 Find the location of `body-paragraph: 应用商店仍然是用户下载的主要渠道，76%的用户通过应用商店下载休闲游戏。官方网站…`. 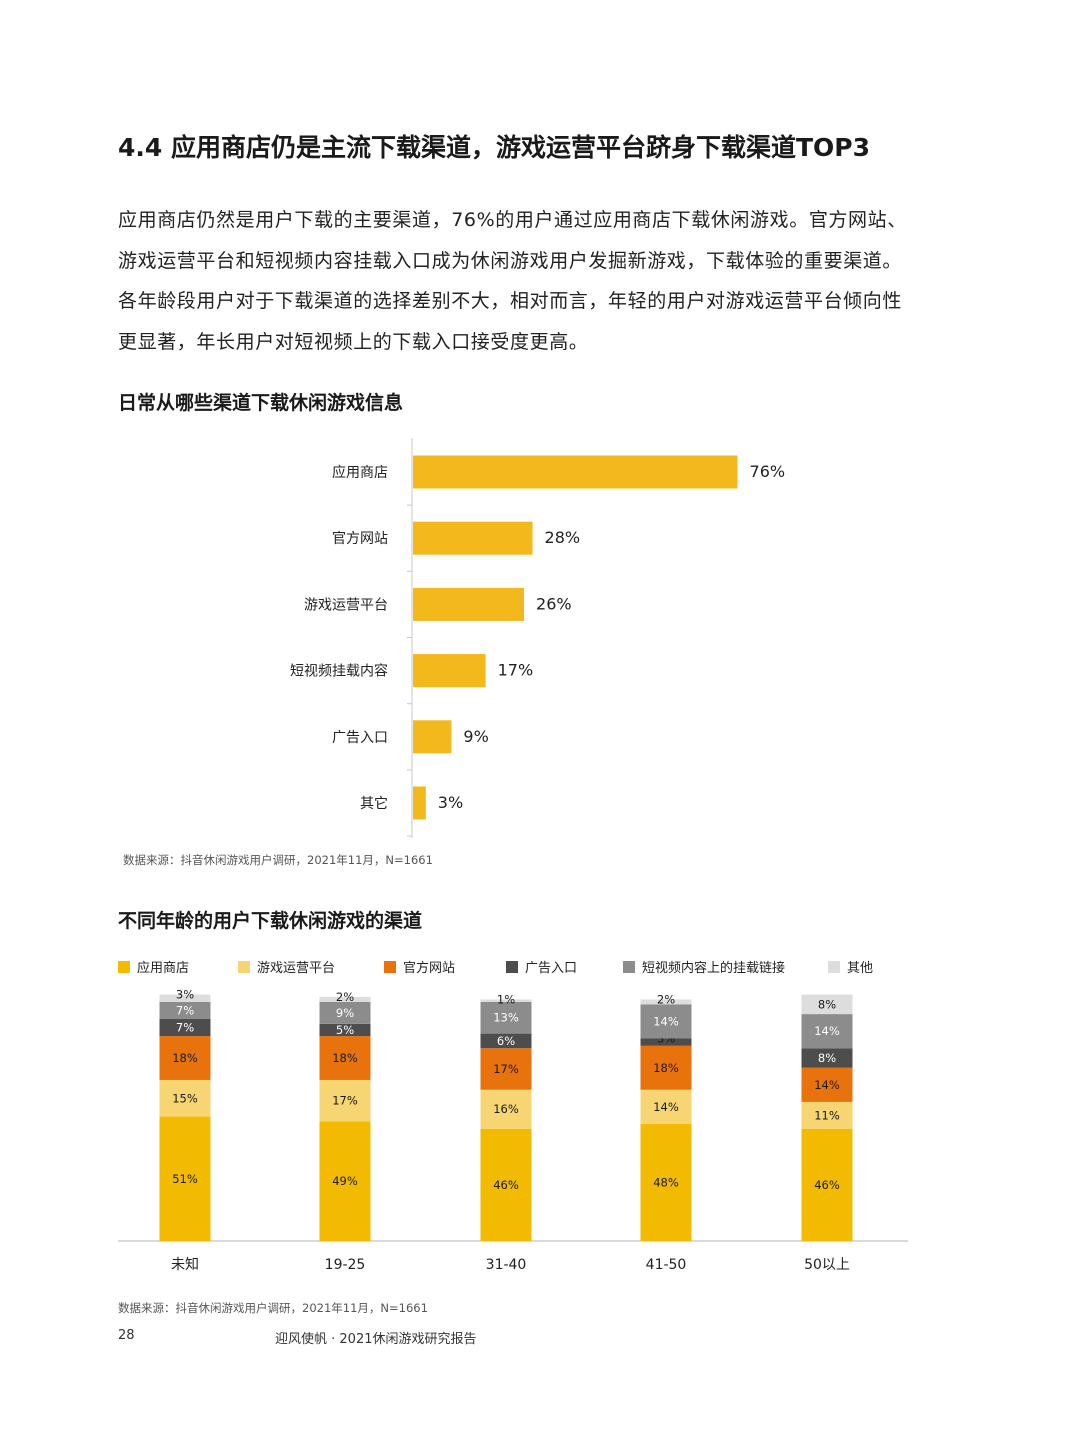

body-paragraph: 应用商店仍然是用户下载的主要渠道，76%的用户通过应用商店下载休闲游戏。官方网站… is located at coordinates (512, 281).